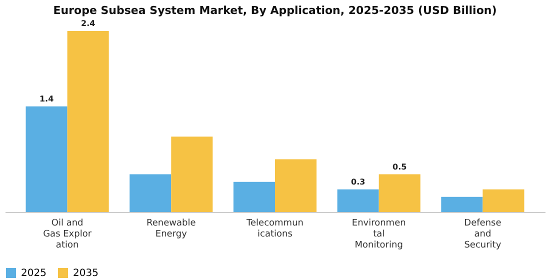 This screenshot has width=560, height=280. What do you see at coordinates (275, 10) in the screenshot?
I see `chart-title: Europe Subsea System Market, By Application, 2025-2035 (USD Billion)` at bounding box center [275, 10].